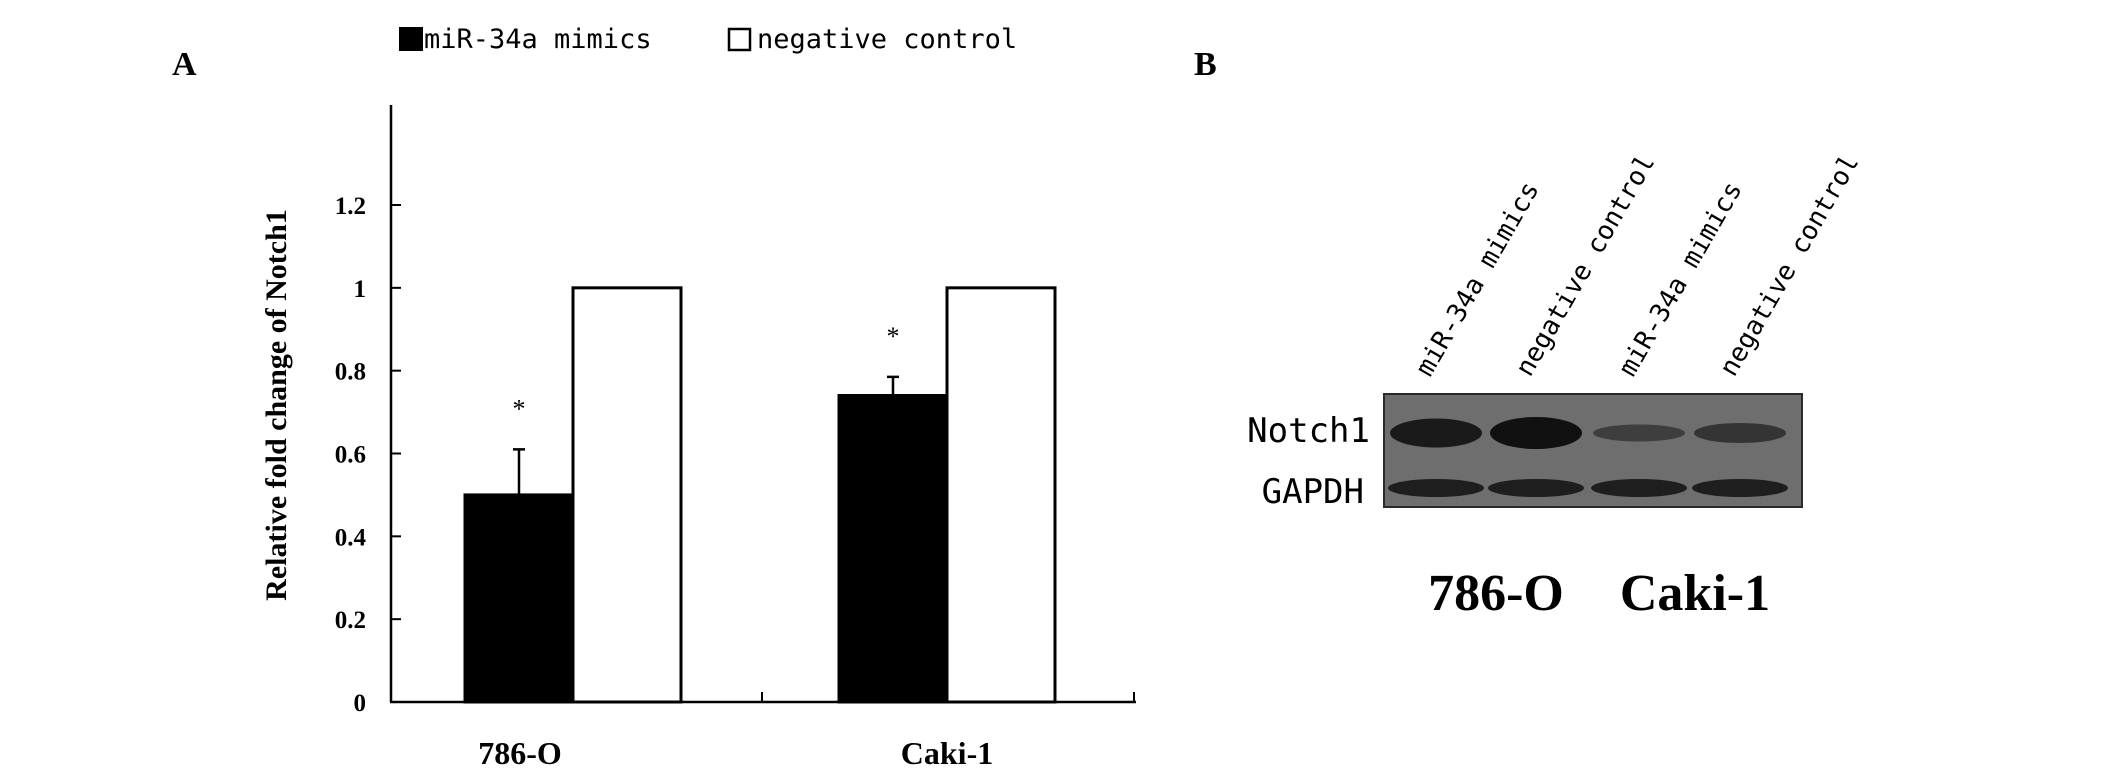  What do you see at coordinates (520, 753) in the screenshot?
I see `x-tick-label: 786-O` at bounding box center [520, 753].